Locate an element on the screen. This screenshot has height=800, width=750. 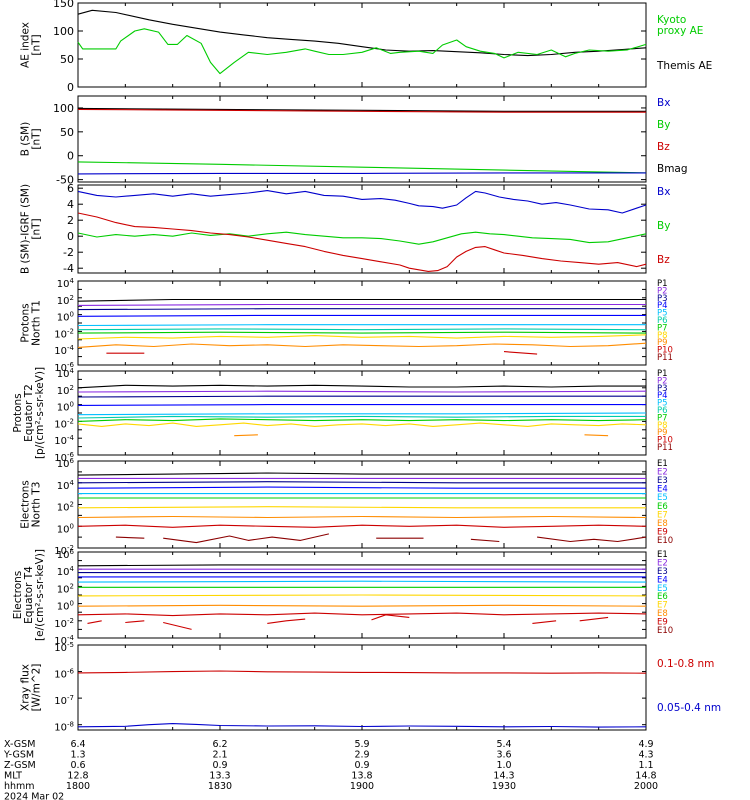
y-axis-label-xray: Xray flux is located at coordinates (26, 687).